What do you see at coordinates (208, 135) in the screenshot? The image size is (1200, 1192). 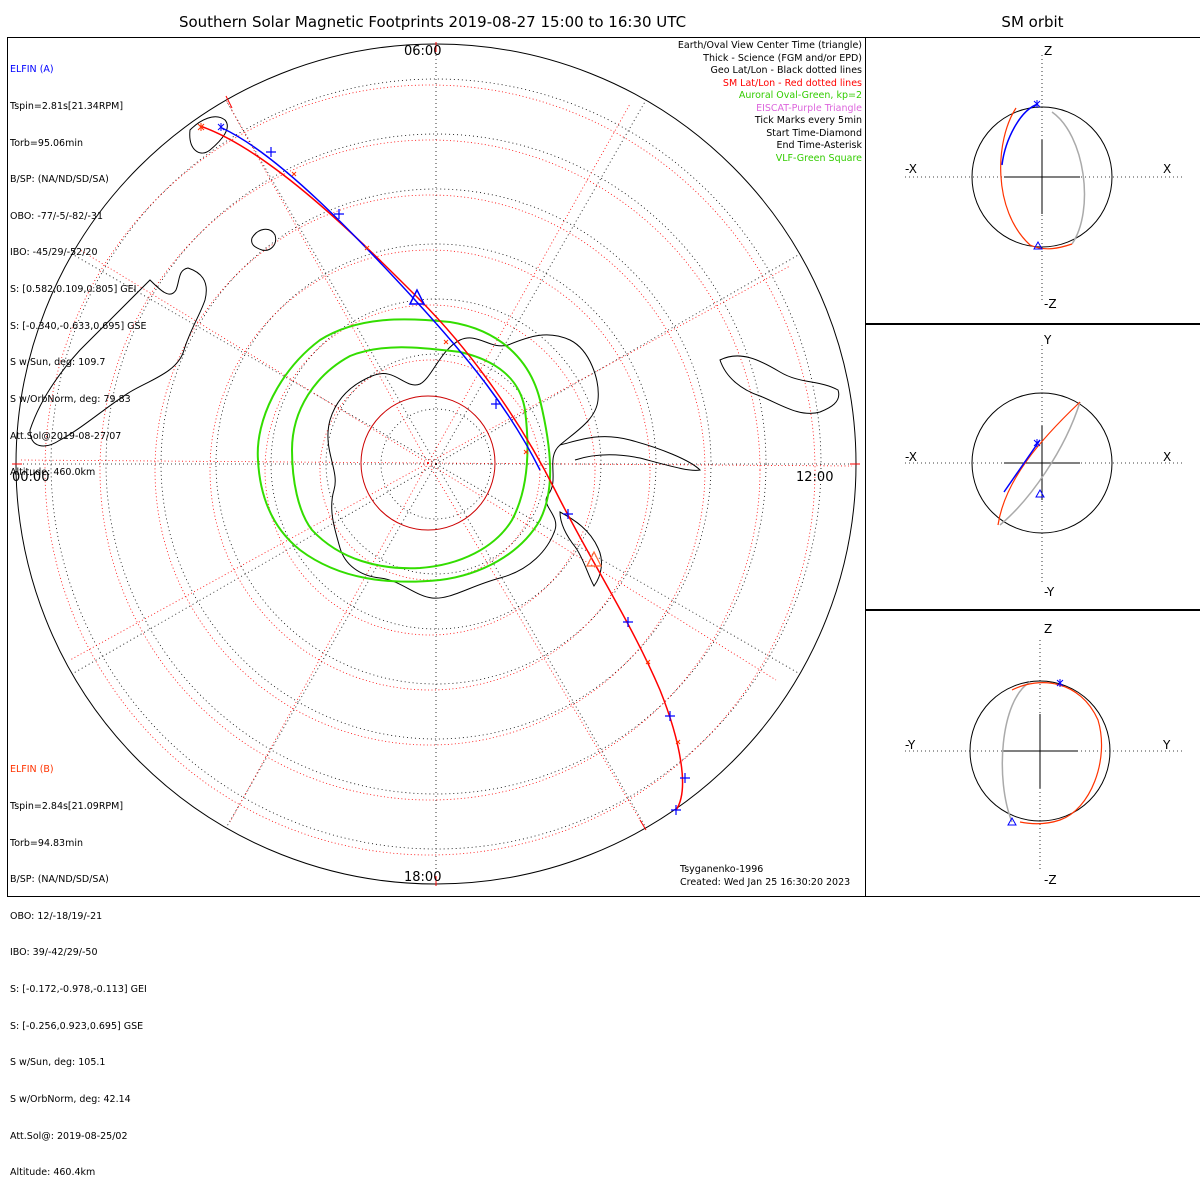 I see `newzealand-coast` at bounding box center [208, 135].